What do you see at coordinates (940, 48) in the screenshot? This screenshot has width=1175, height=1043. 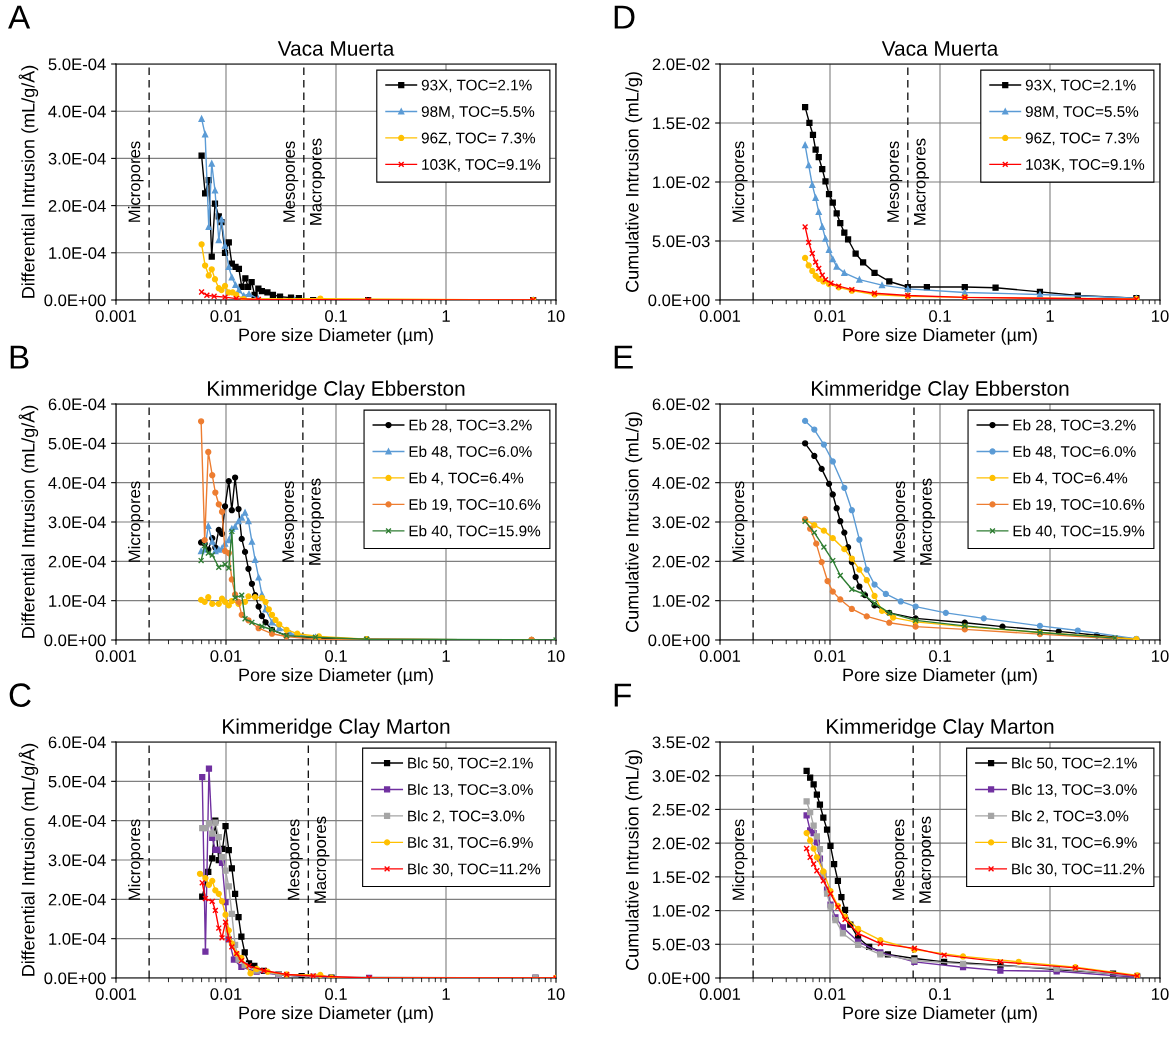 I see `chart-title: Vaca Muerta` at bounding box center [940, 48].